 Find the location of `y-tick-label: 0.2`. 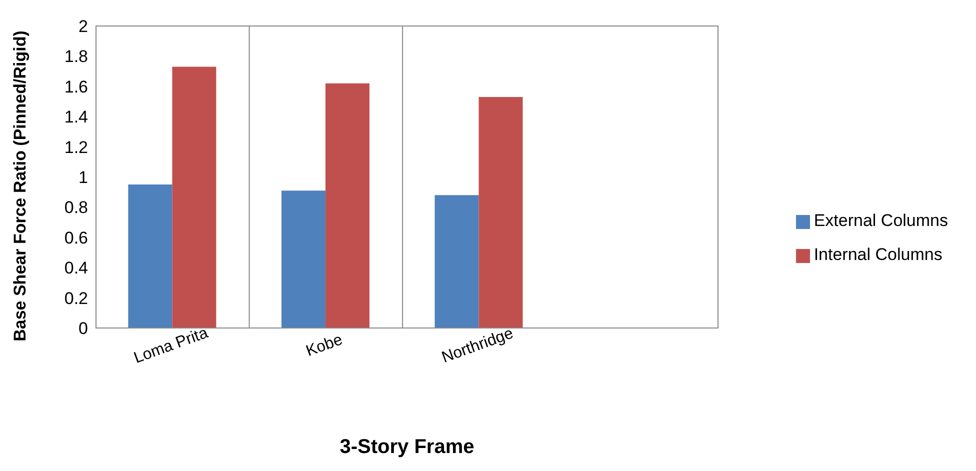

y-tick-label: 0.2 is located at coordinates (76, 298).